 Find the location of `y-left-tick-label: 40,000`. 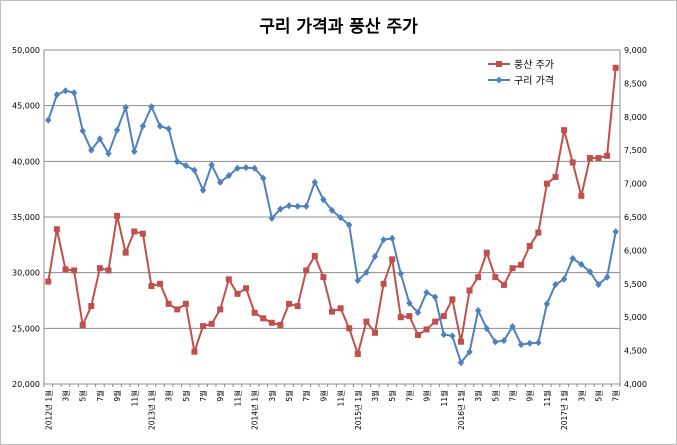

y-left-tick-label: 40,000 is located at coordinates (26, 161).